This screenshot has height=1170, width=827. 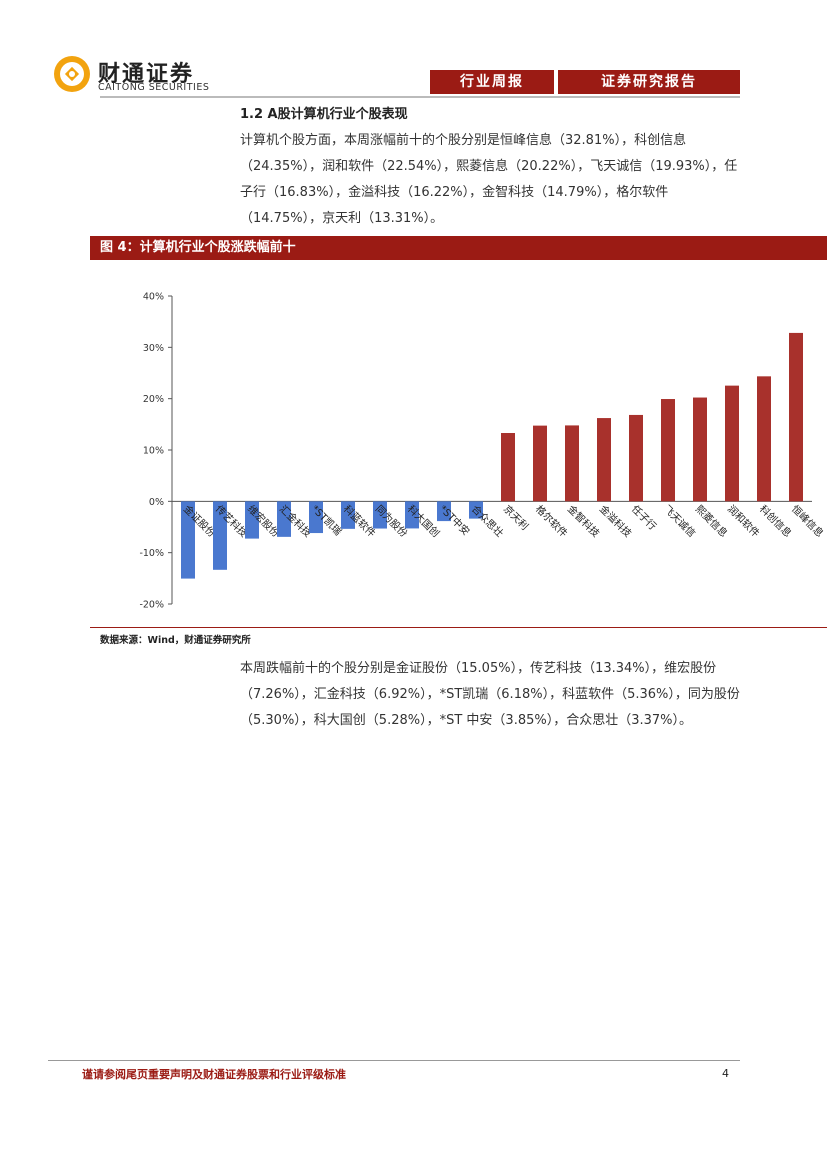 What do you see at coordinates (156, 502) in the screenshot?
I see `y-tick-label: 0%` at bounding box center [156, 502].